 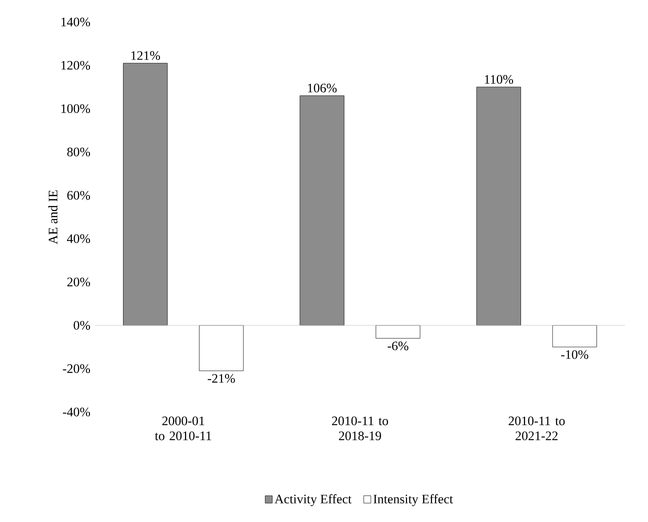 I want to click on y-tick-label: 60%, so click(x=78, y=195).